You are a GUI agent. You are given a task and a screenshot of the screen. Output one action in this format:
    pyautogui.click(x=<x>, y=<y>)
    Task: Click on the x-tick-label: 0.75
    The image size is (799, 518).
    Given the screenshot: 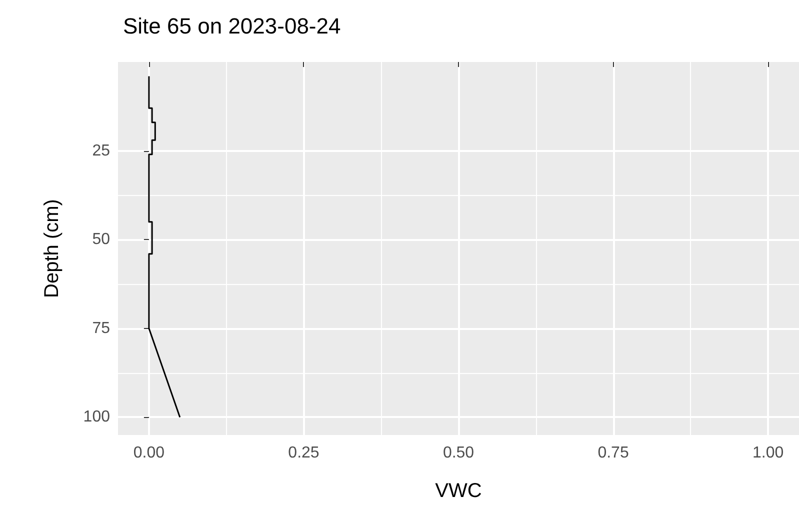 What is the action you would take?
    pyautogui.click(x=613, y=453)
    